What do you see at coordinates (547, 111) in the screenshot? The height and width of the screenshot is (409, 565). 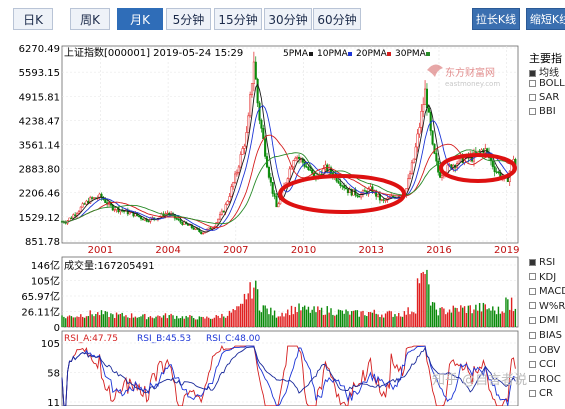 I see `indicator-label: BBI` at bounding box center [547, 111].